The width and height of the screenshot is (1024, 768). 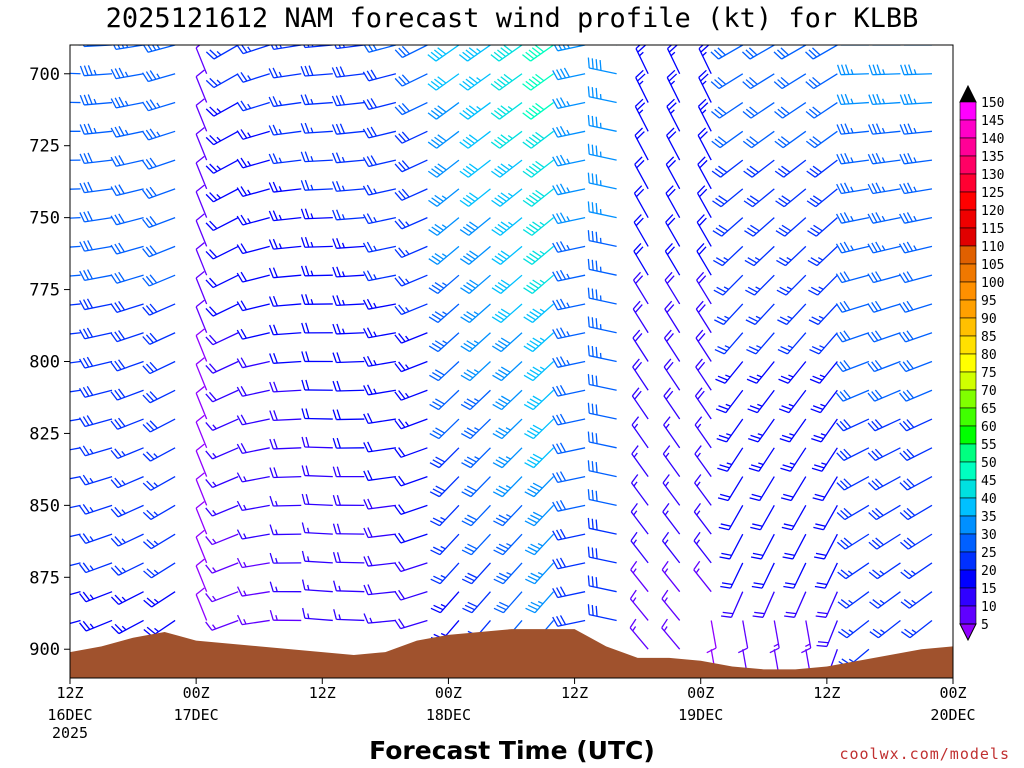 I want to click on credit-text: coolwx.com/models, so click(x=924, y=754).